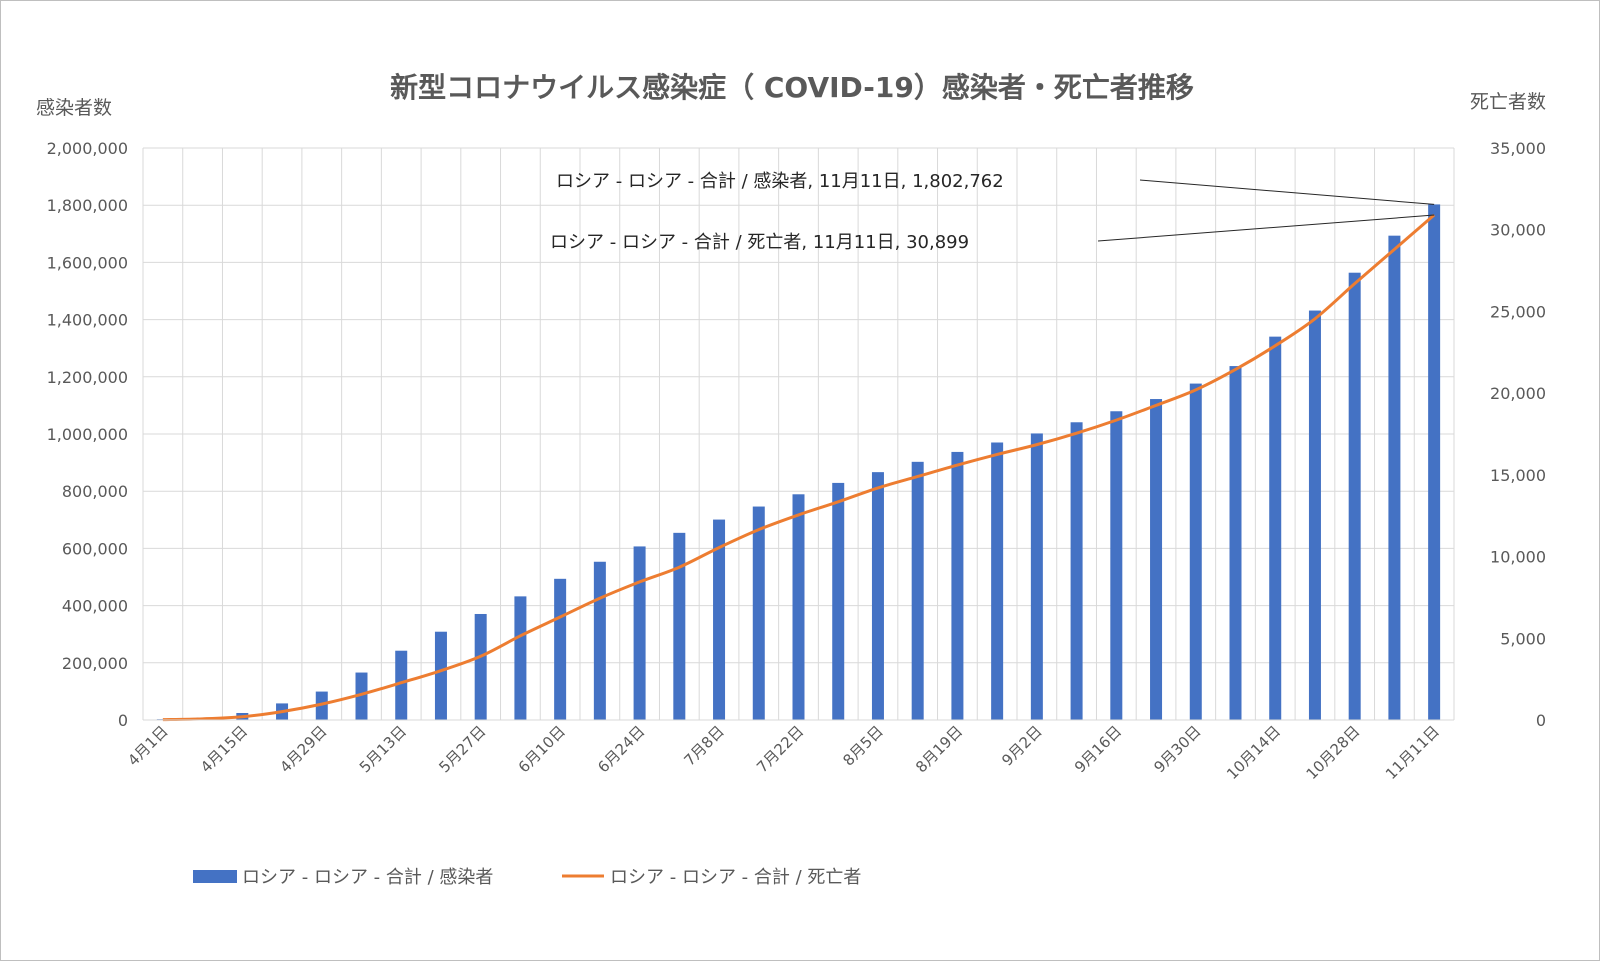  Describe the element at coordinates (621, 749) in the screenshot. I see `x-tick-label: 6月24日` at that location.